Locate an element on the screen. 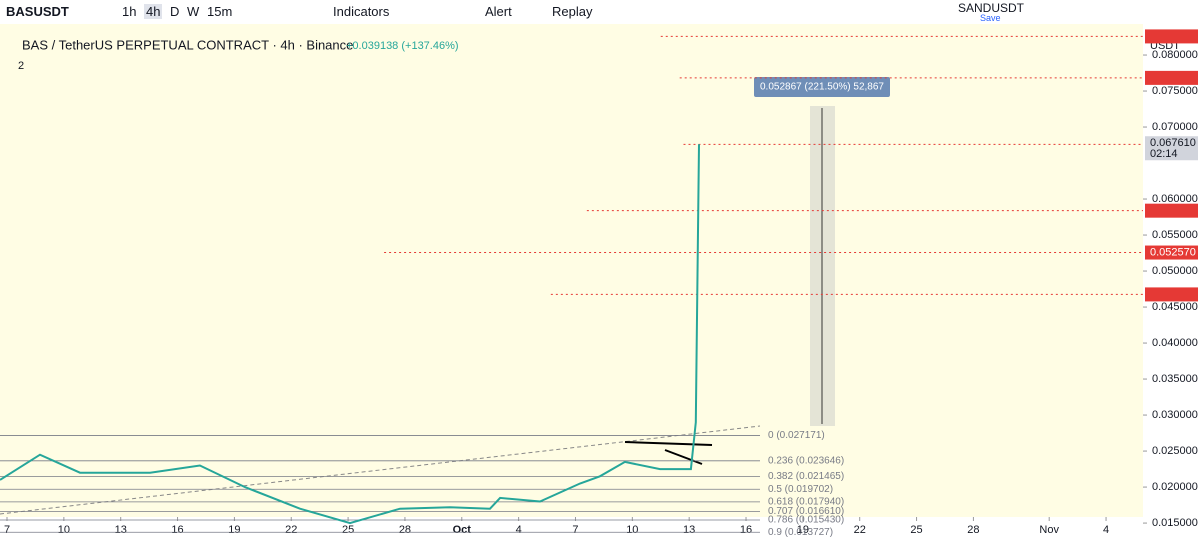  alert: Alert is located at coordinates (498, 11).